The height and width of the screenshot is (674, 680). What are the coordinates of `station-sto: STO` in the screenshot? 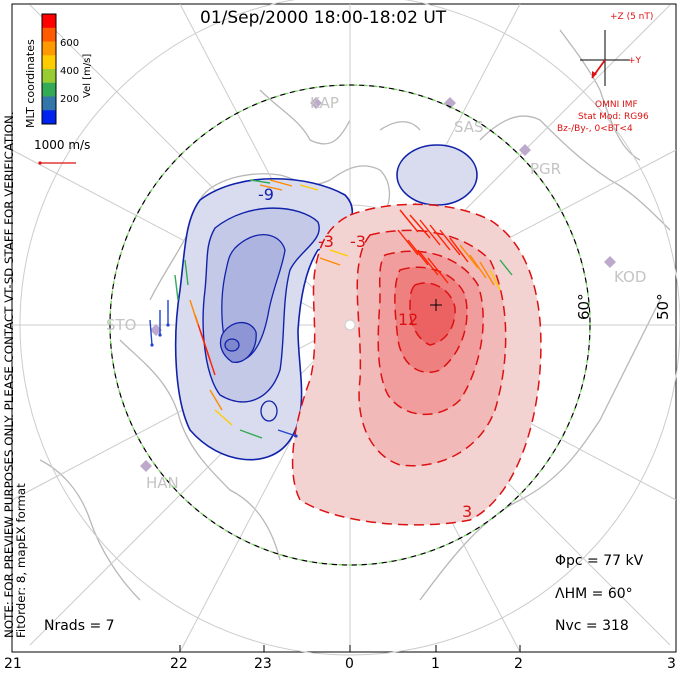 It's located at (121, 325).